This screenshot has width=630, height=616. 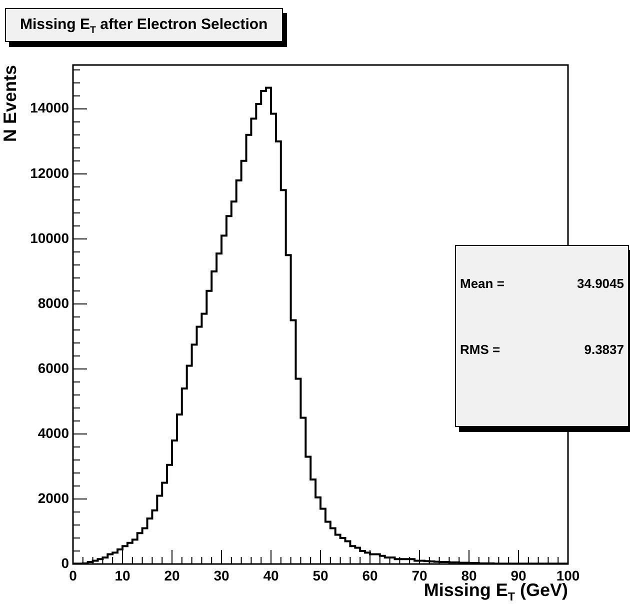 What do you see at coordinates (271, 575) in the screenshot?
I see `x-tick-label: 40` at bounding box center [271, 575].